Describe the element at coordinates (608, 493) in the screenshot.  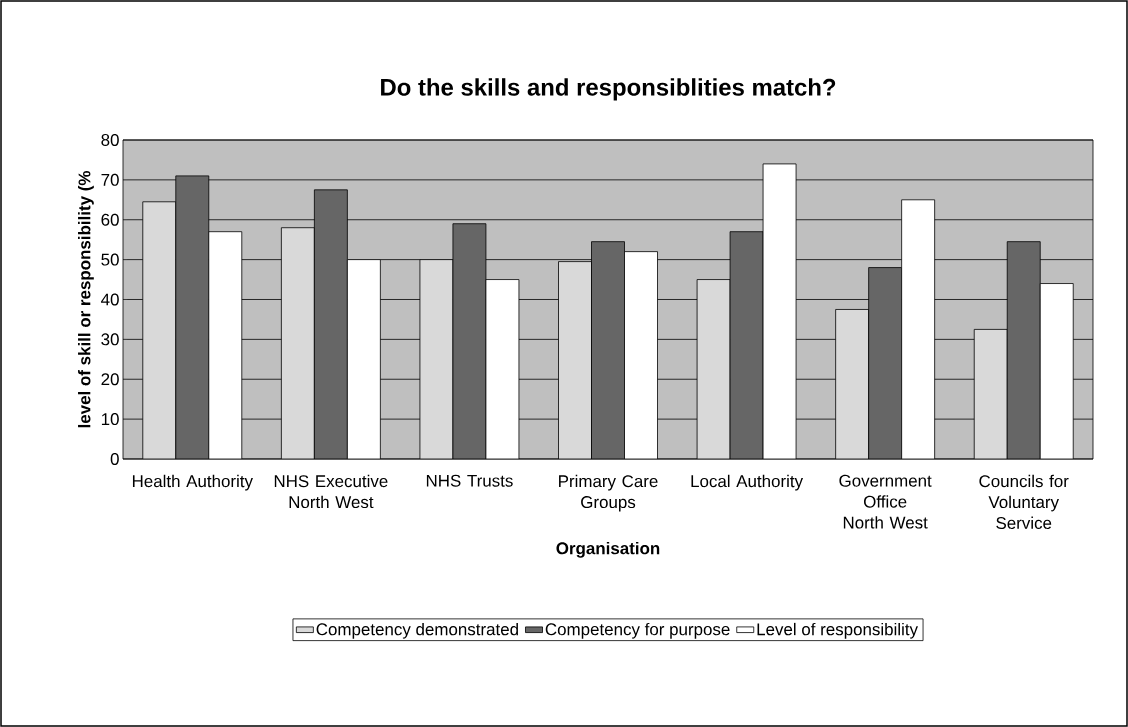
I see `x-tick-label: Primary Care Groups` at that location.